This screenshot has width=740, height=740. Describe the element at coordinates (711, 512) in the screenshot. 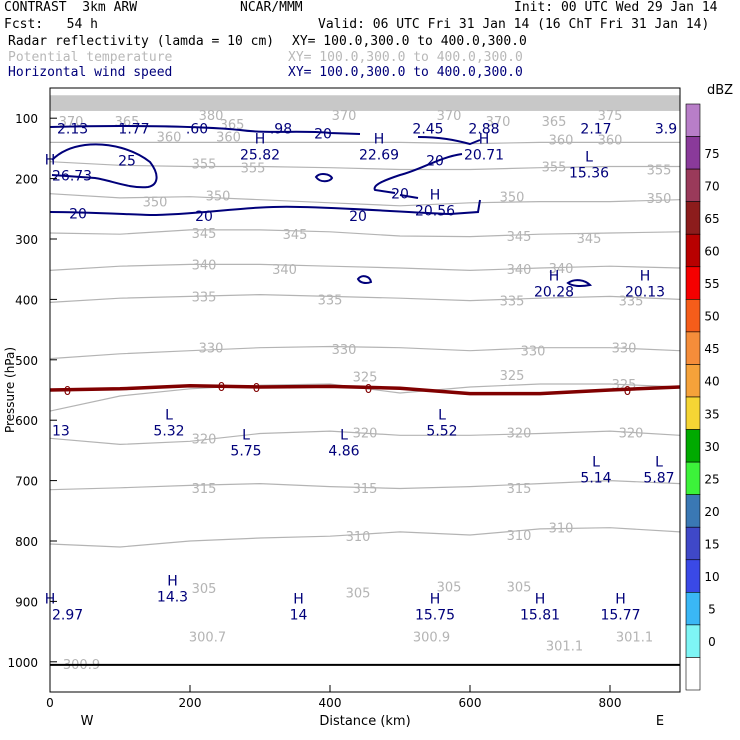

I see `colorbar-label: 20` at that location.